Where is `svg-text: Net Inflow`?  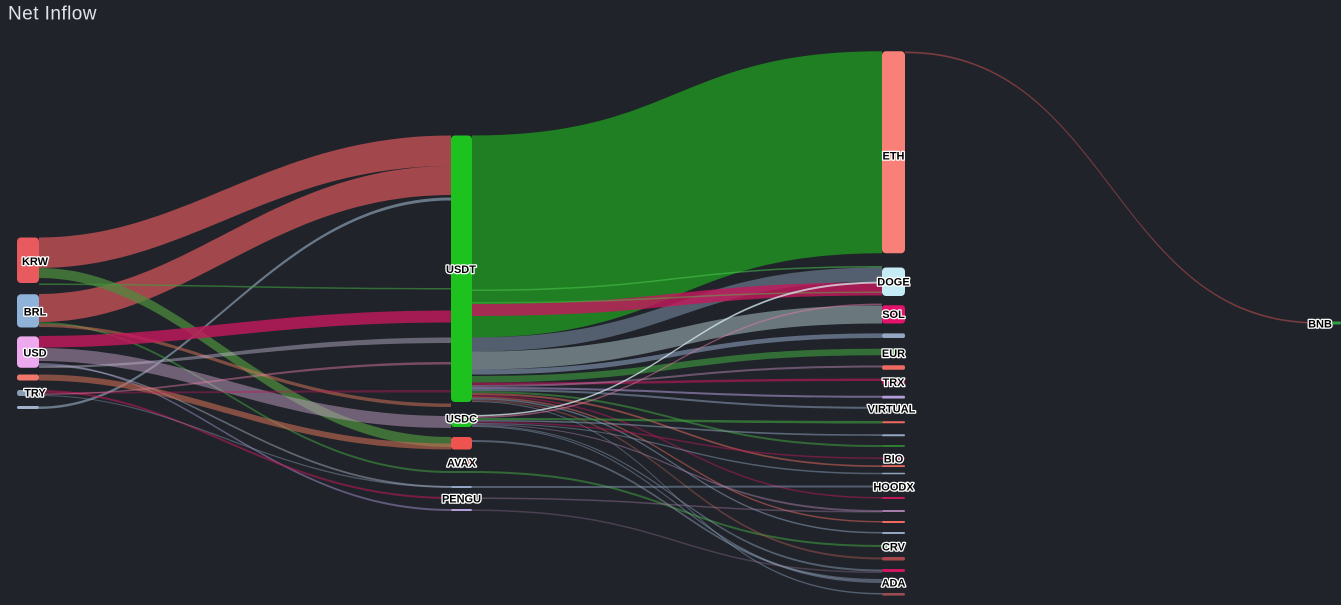 svg-text: Net Inflow is located at coordinates (52, 13).